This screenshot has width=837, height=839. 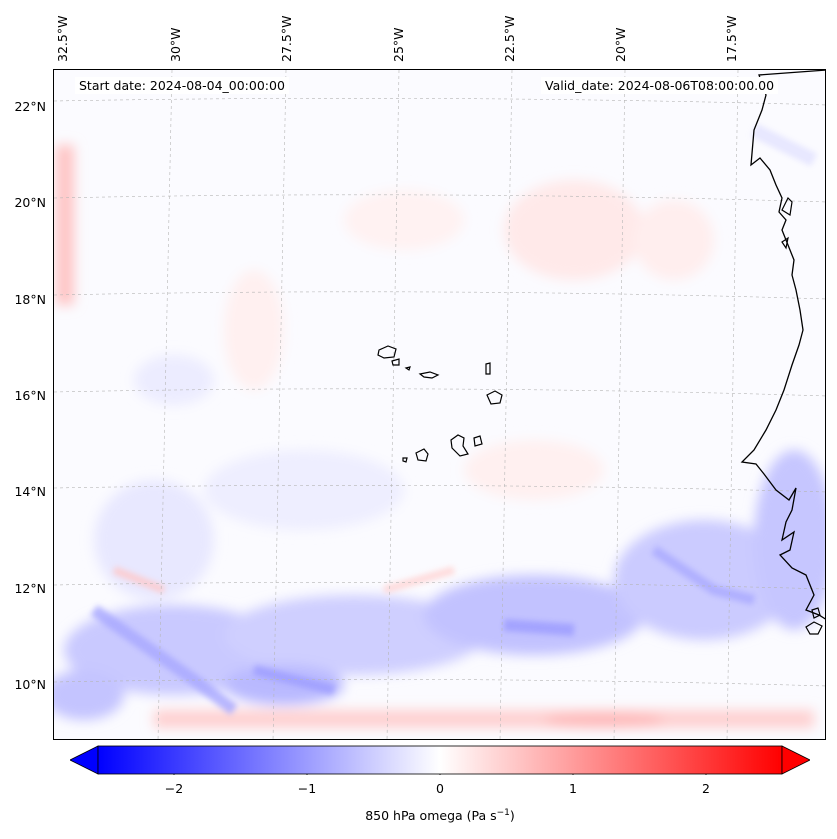 What do you see at coordinates (175, 44) in the screenshot?
I see `lon-label: 30°W` at bounding box center [175, 44].